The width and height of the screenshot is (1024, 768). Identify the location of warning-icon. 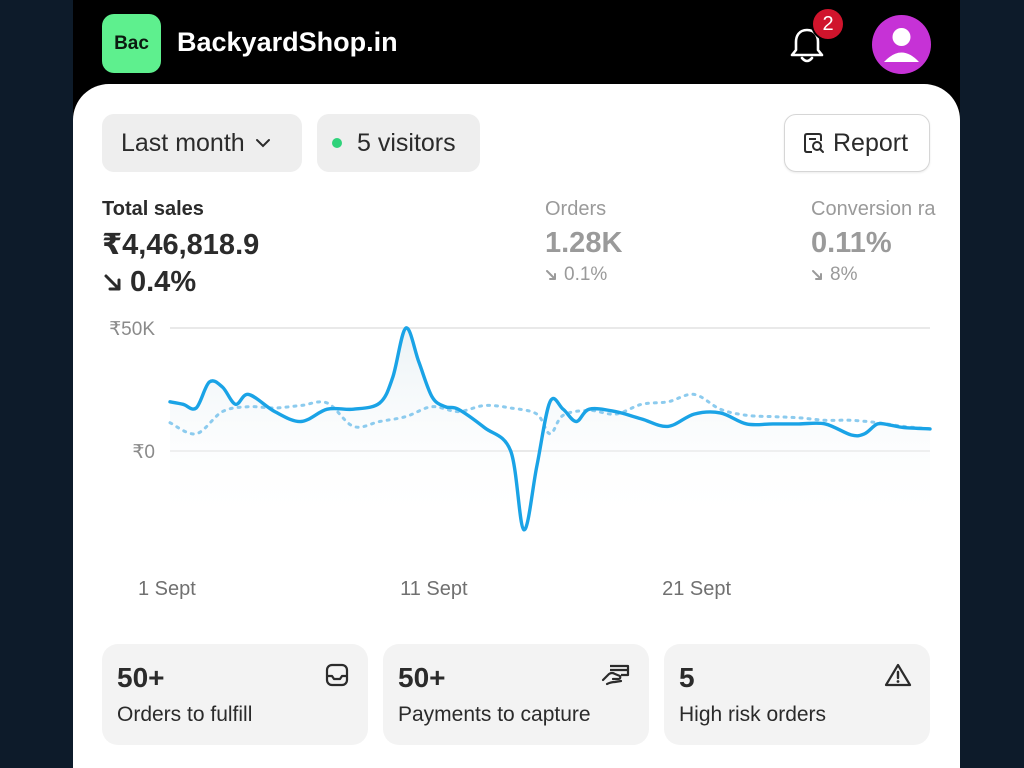
(898, 675).